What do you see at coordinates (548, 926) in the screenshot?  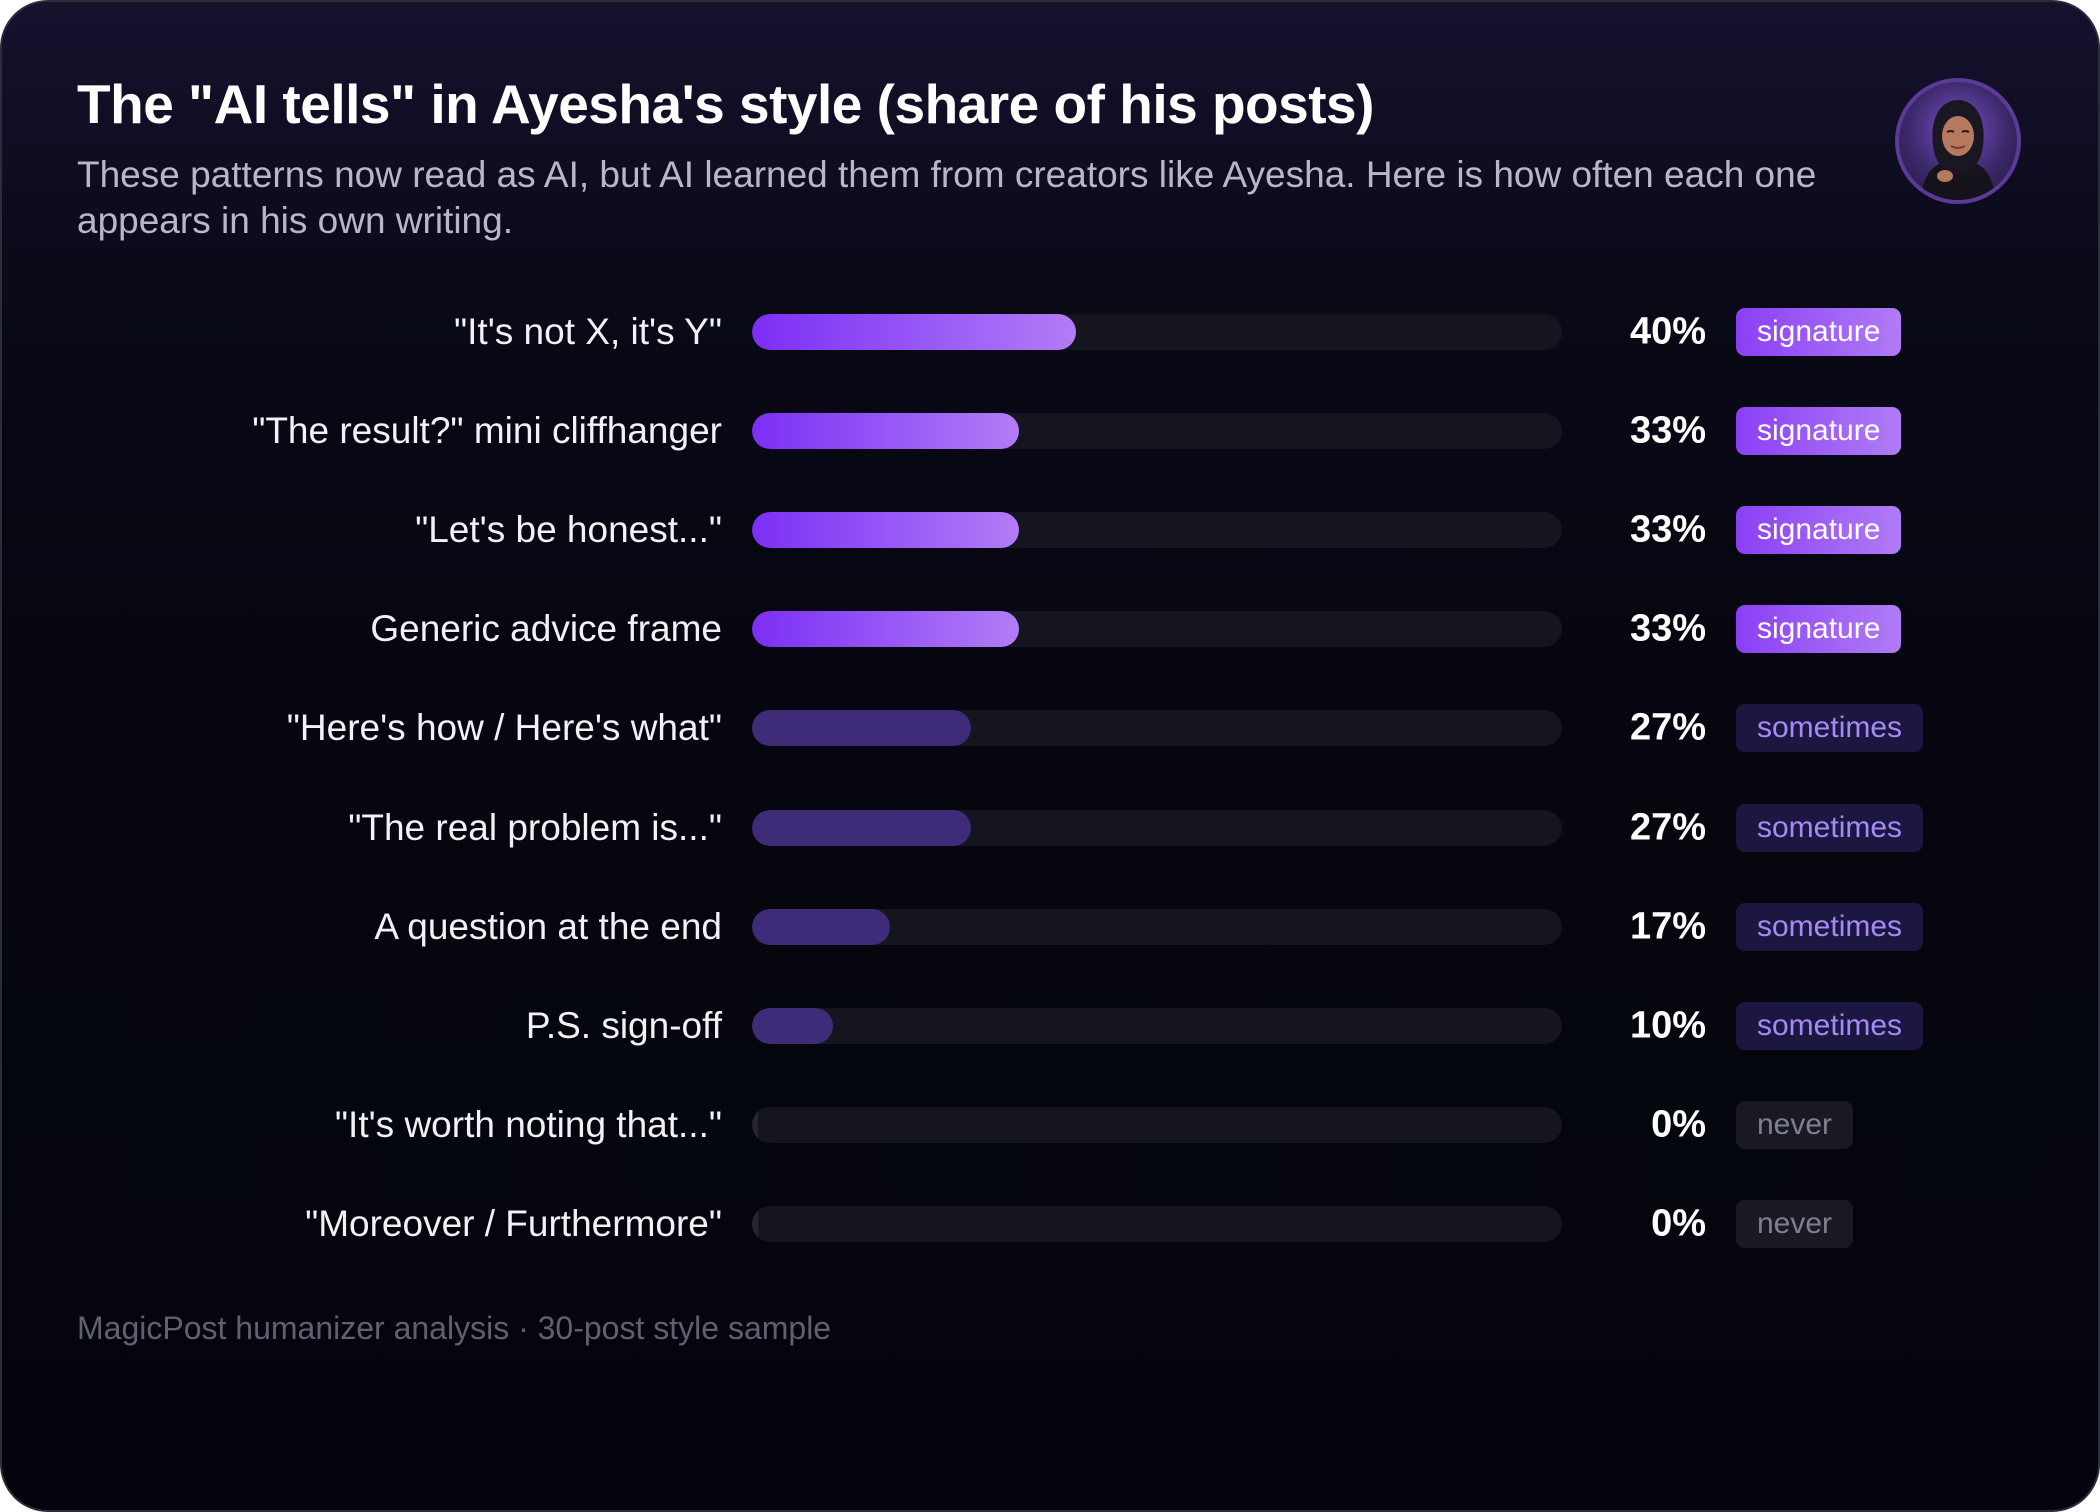 I see `category-label: A question at the end` at bounding box center [548, 926].